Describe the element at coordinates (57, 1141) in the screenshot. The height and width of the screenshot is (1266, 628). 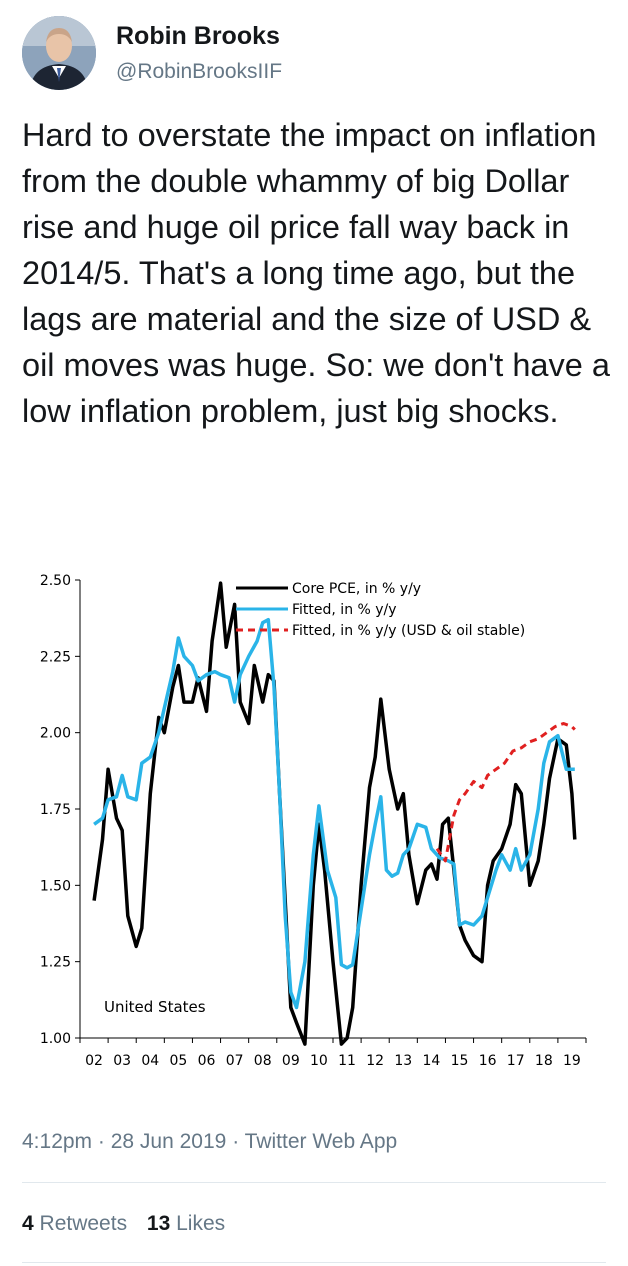
I see `tweet-time: 4:12pm` at that location.